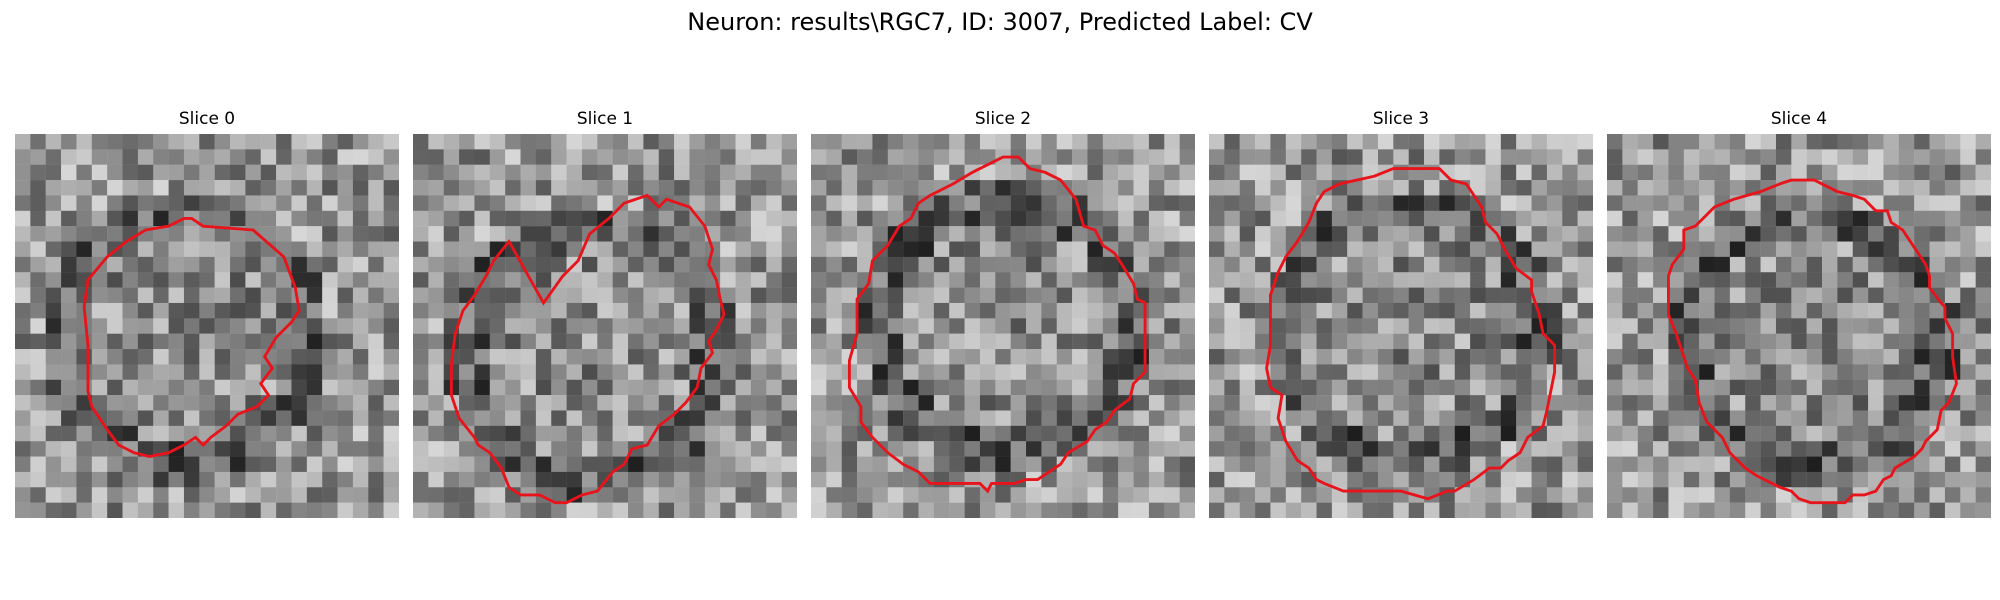  I want to click on slice-title-3: Slice 3, so click(1401, 119).